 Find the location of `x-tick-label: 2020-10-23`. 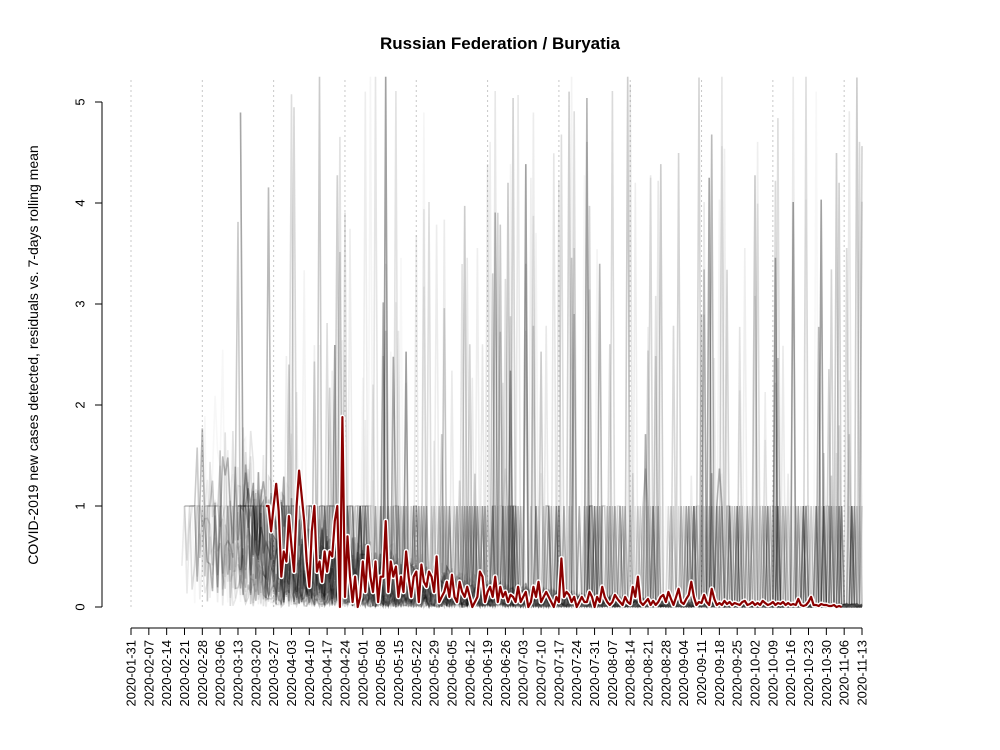

x-tick-label: 2020-10-23 is located at coordinates (808, 673).